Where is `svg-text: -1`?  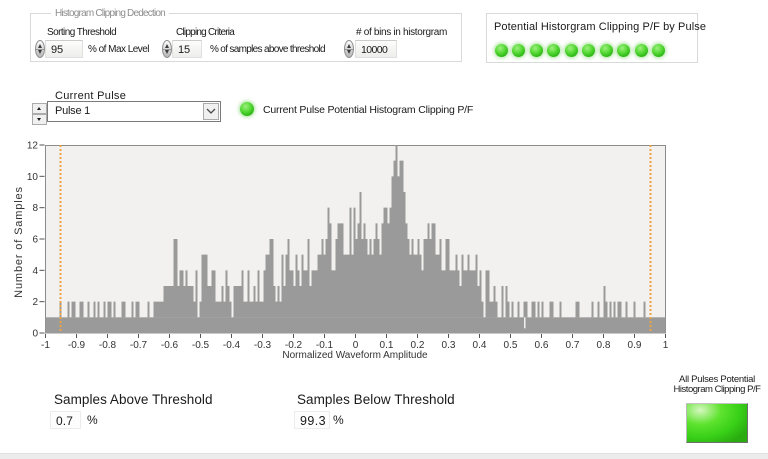
svg-text: -1 is located at coordinates (45, 345).